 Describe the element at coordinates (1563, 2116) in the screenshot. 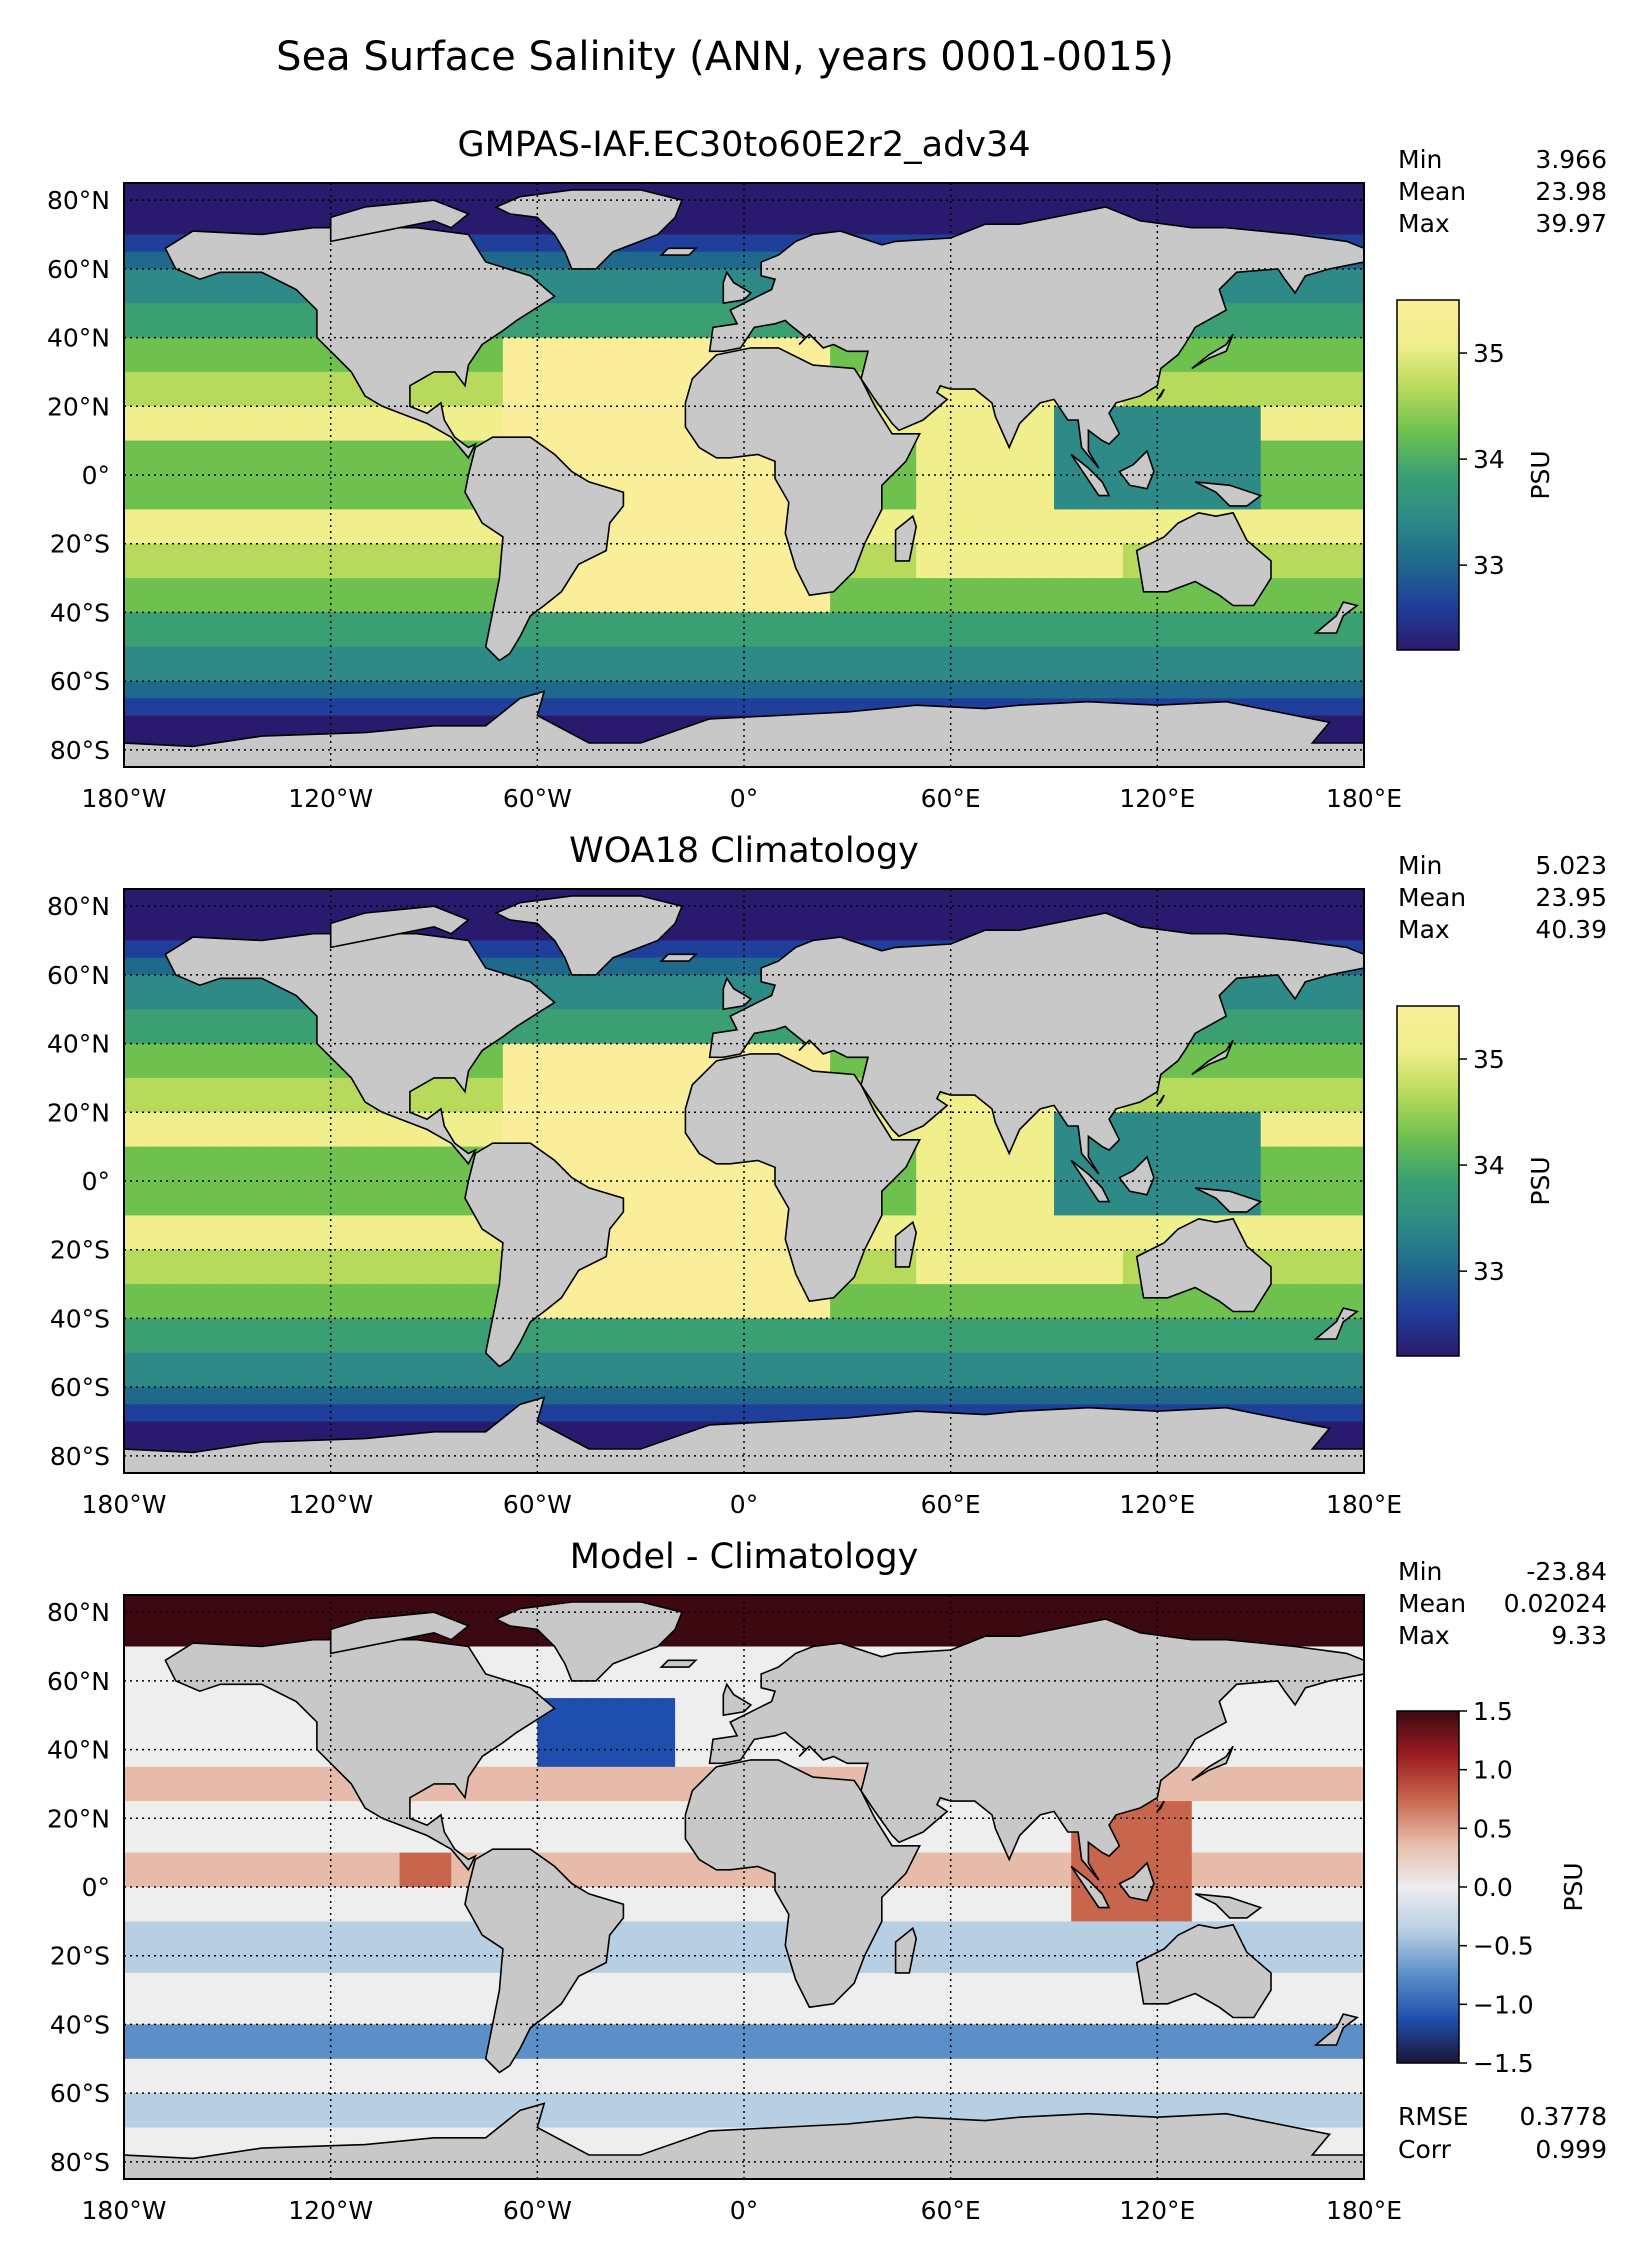

I see `stat-value: 0.3778` at that location.